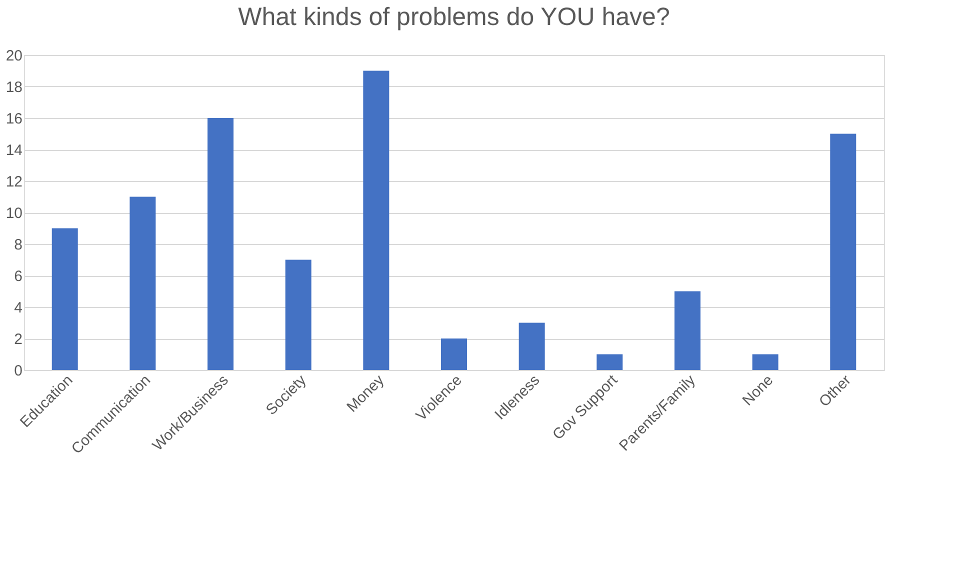  Describe the element at coordinates (14, 87) in the screenshot. I see `y-tick-label: 18` at that location.